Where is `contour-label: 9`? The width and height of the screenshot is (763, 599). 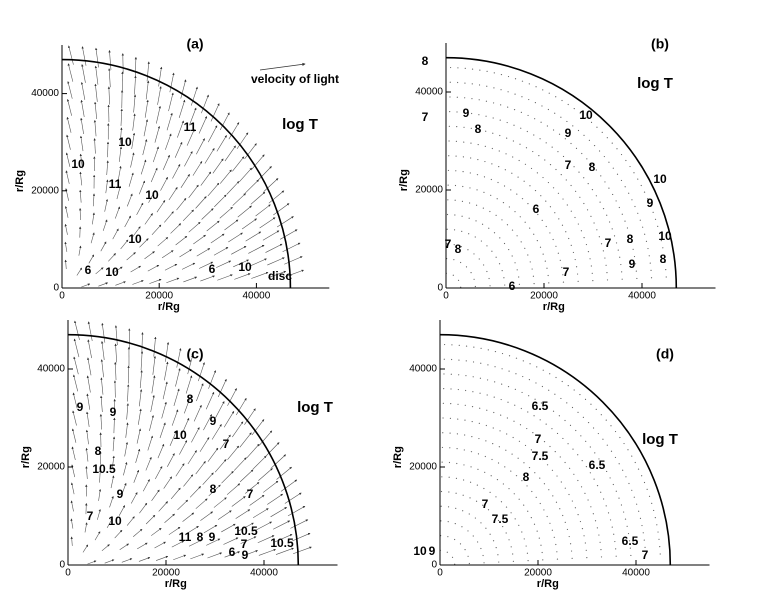 contour-label: 9 is located at coordinates (650, 203).